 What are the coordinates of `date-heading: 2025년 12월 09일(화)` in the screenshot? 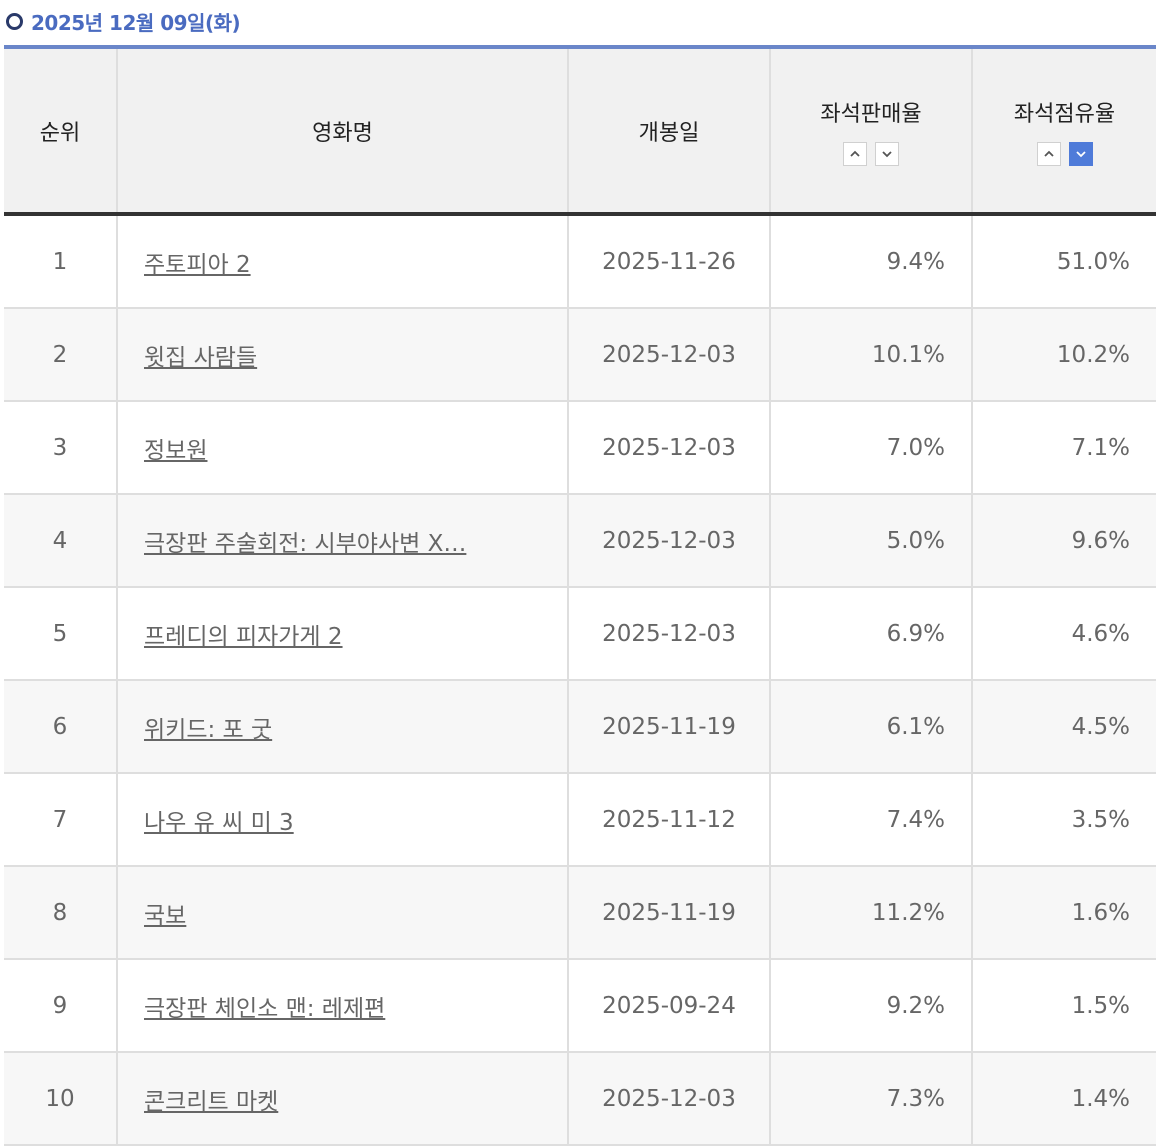 It's located at (123, 21).